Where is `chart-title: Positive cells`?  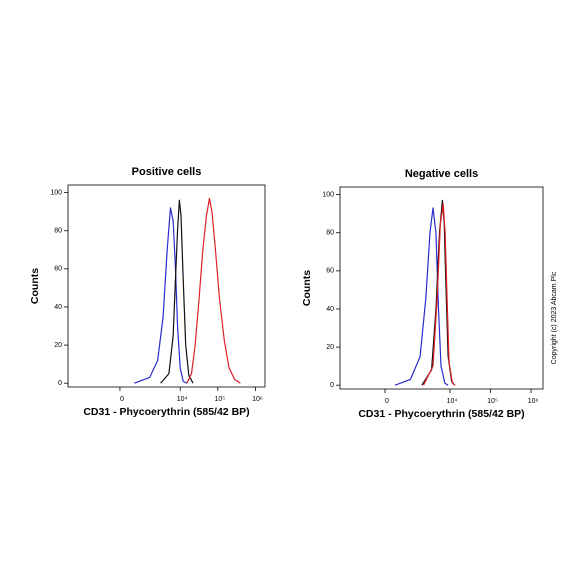 chart-title: Positive cells is located at coordinates (167, 172).